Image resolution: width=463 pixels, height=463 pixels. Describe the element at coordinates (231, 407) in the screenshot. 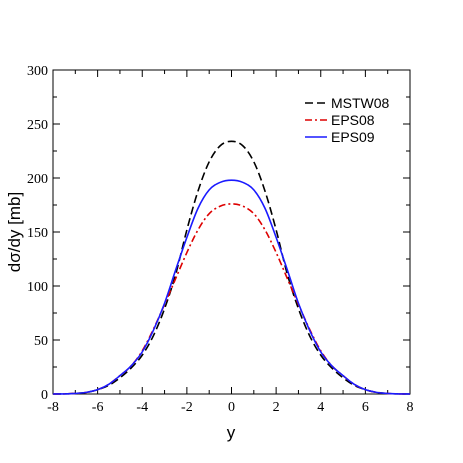

I see `x-tick-label: 0` at that location.